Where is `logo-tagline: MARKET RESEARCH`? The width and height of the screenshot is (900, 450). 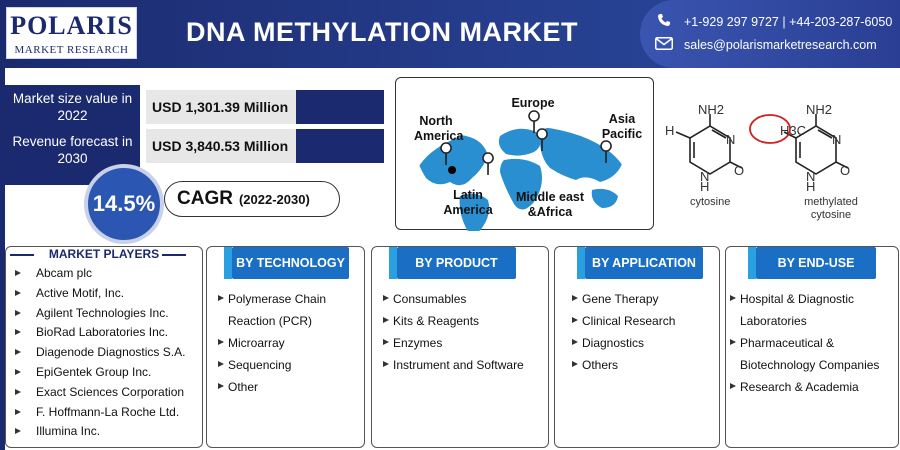 logo-tagline: MARKET RESEARCH is located at coordinates (71, 50).